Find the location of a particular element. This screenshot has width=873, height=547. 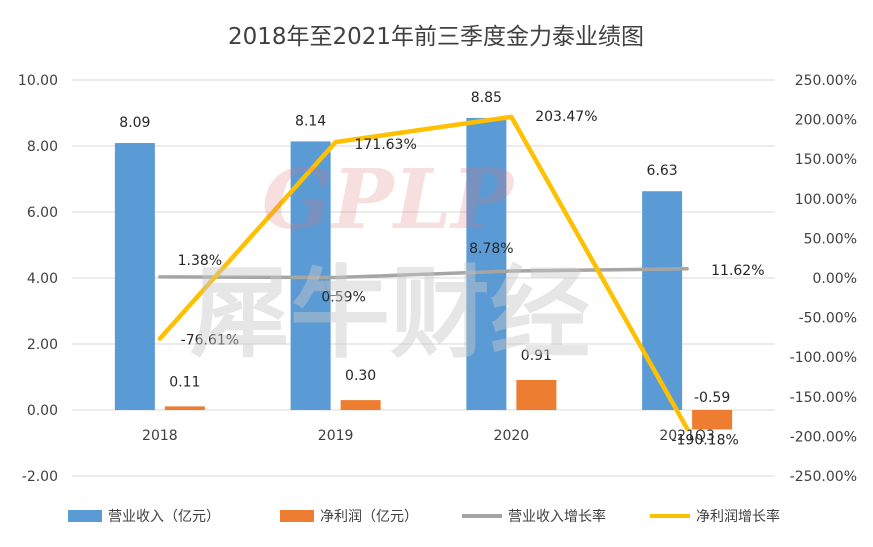

right-tick-label: -100.00% is located at coordinates (823, 358).